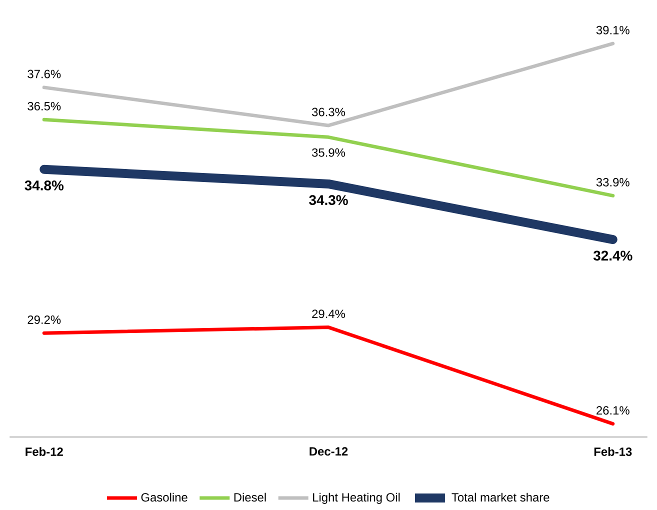 Image resolution: width=657 pixels, height=510 pixels. I want to click on legend-label: Diesel, so click(250, 497).